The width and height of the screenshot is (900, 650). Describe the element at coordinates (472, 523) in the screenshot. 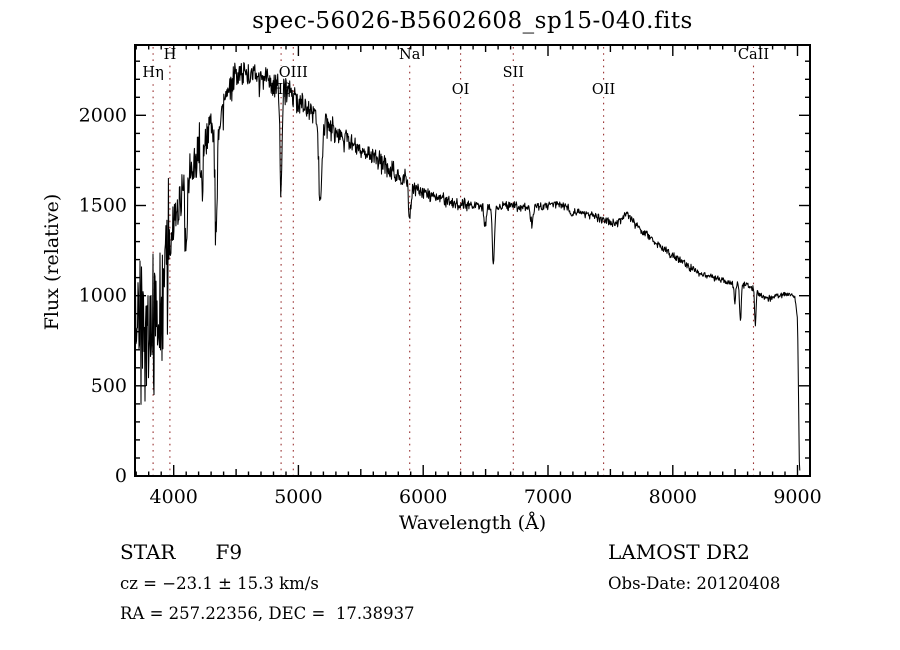

I see `x-axis-title: Wavelength (Å)` at that location.